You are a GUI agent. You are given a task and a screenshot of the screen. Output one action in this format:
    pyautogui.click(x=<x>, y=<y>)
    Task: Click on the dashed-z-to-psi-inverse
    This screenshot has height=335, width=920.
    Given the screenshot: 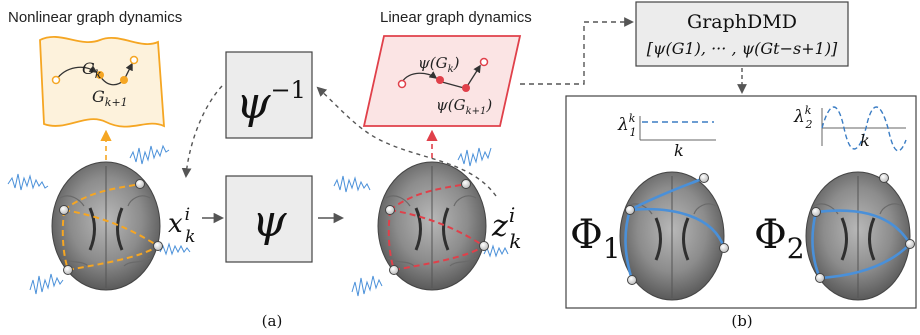 What is the action you would take?
    pyautogui.click(x=406, y=141)
    